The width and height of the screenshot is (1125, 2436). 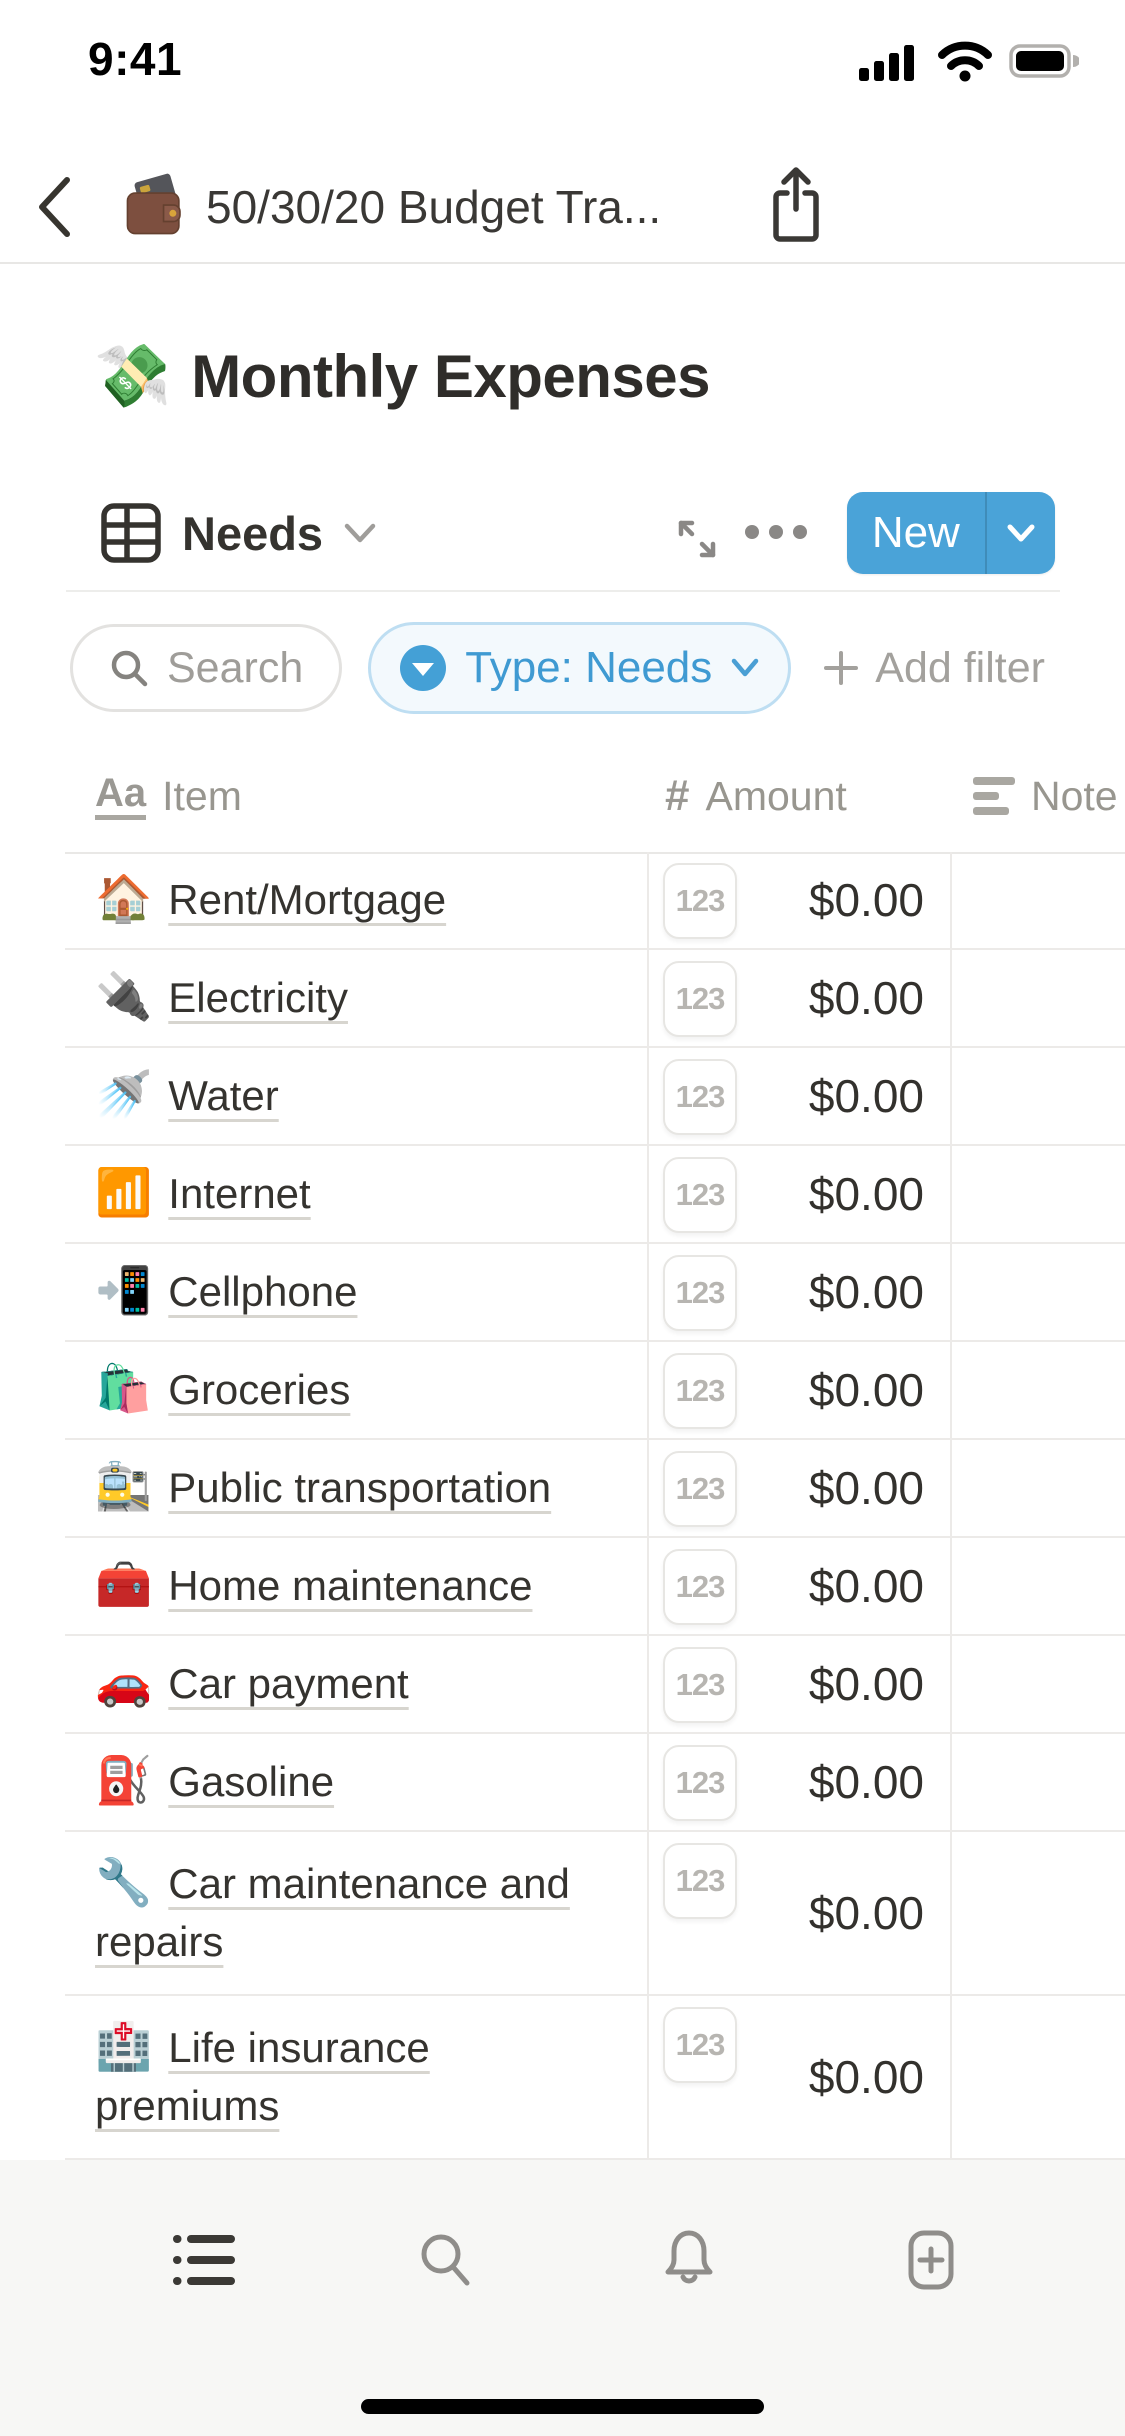 I want to click on home-tab-button, so click(x=204, y=2260).